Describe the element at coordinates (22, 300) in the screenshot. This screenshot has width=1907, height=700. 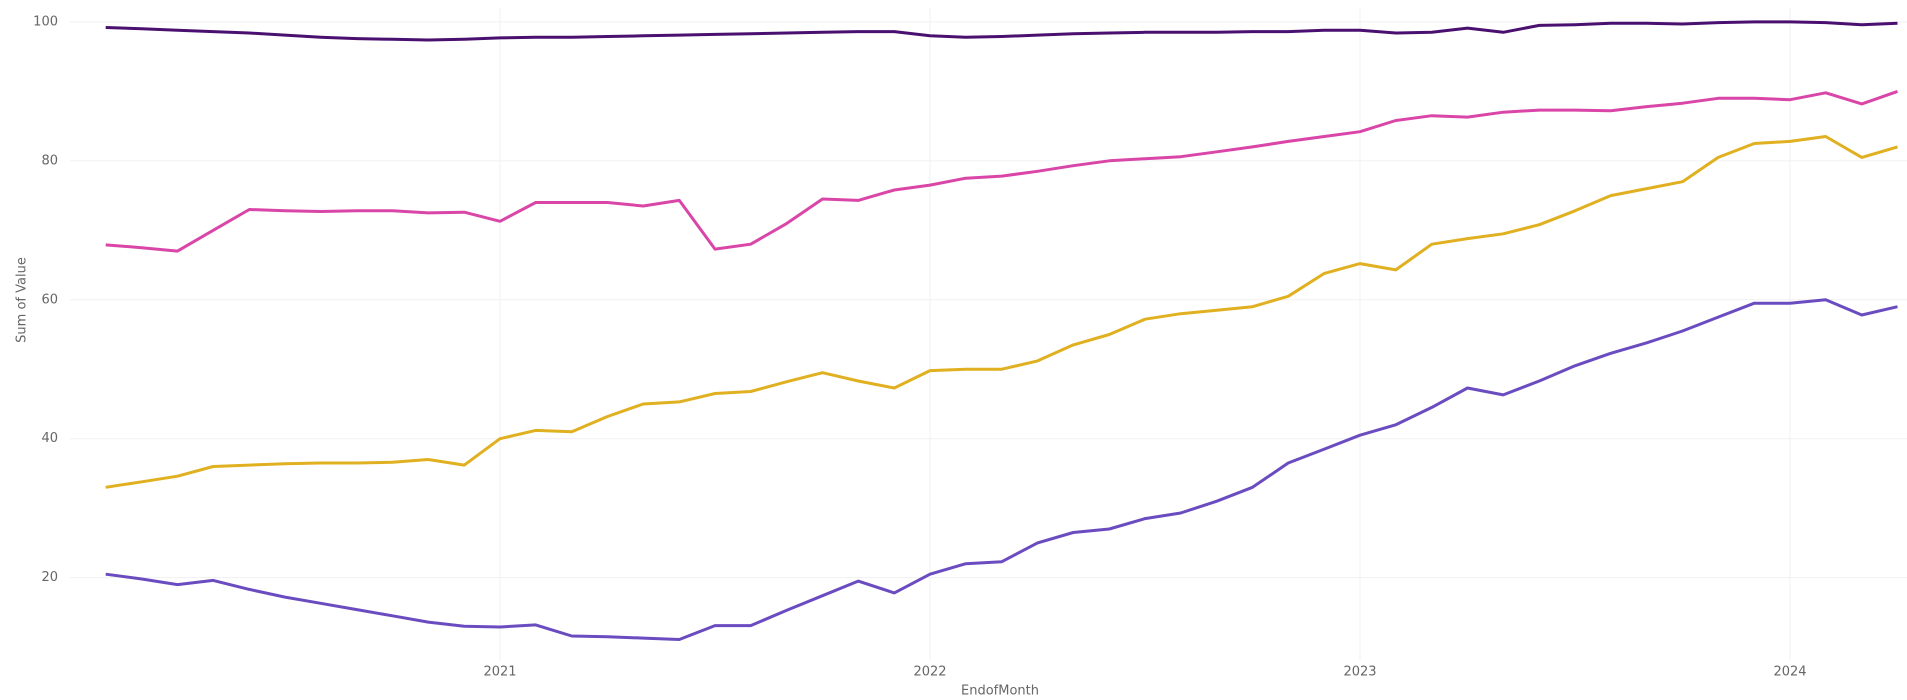
I see `y-axis-label: Sum of Value` at that location.